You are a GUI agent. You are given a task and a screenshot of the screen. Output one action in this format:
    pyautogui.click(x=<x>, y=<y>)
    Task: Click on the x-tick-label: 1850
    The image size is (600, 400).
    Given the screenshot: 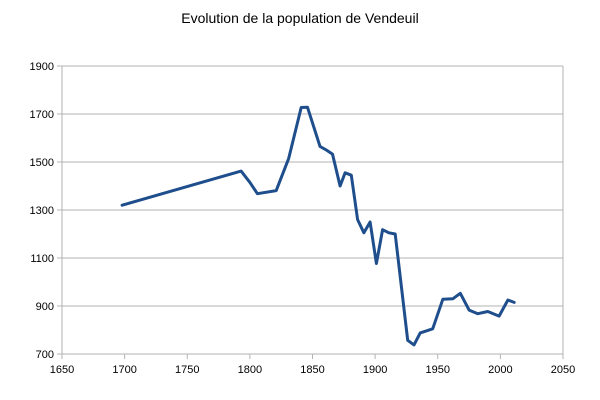 What is the action you would take?
    pyautogui.click(x=312, y=370)
    